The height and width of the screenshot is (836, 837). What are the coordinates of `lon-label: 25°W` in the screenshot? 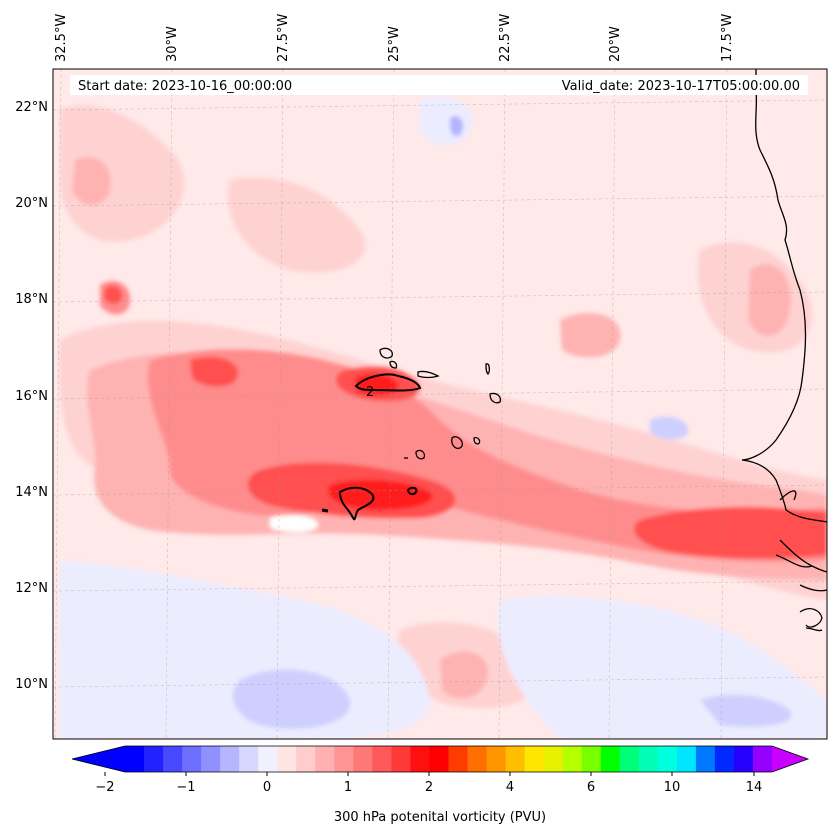 It's located at (394, 44).